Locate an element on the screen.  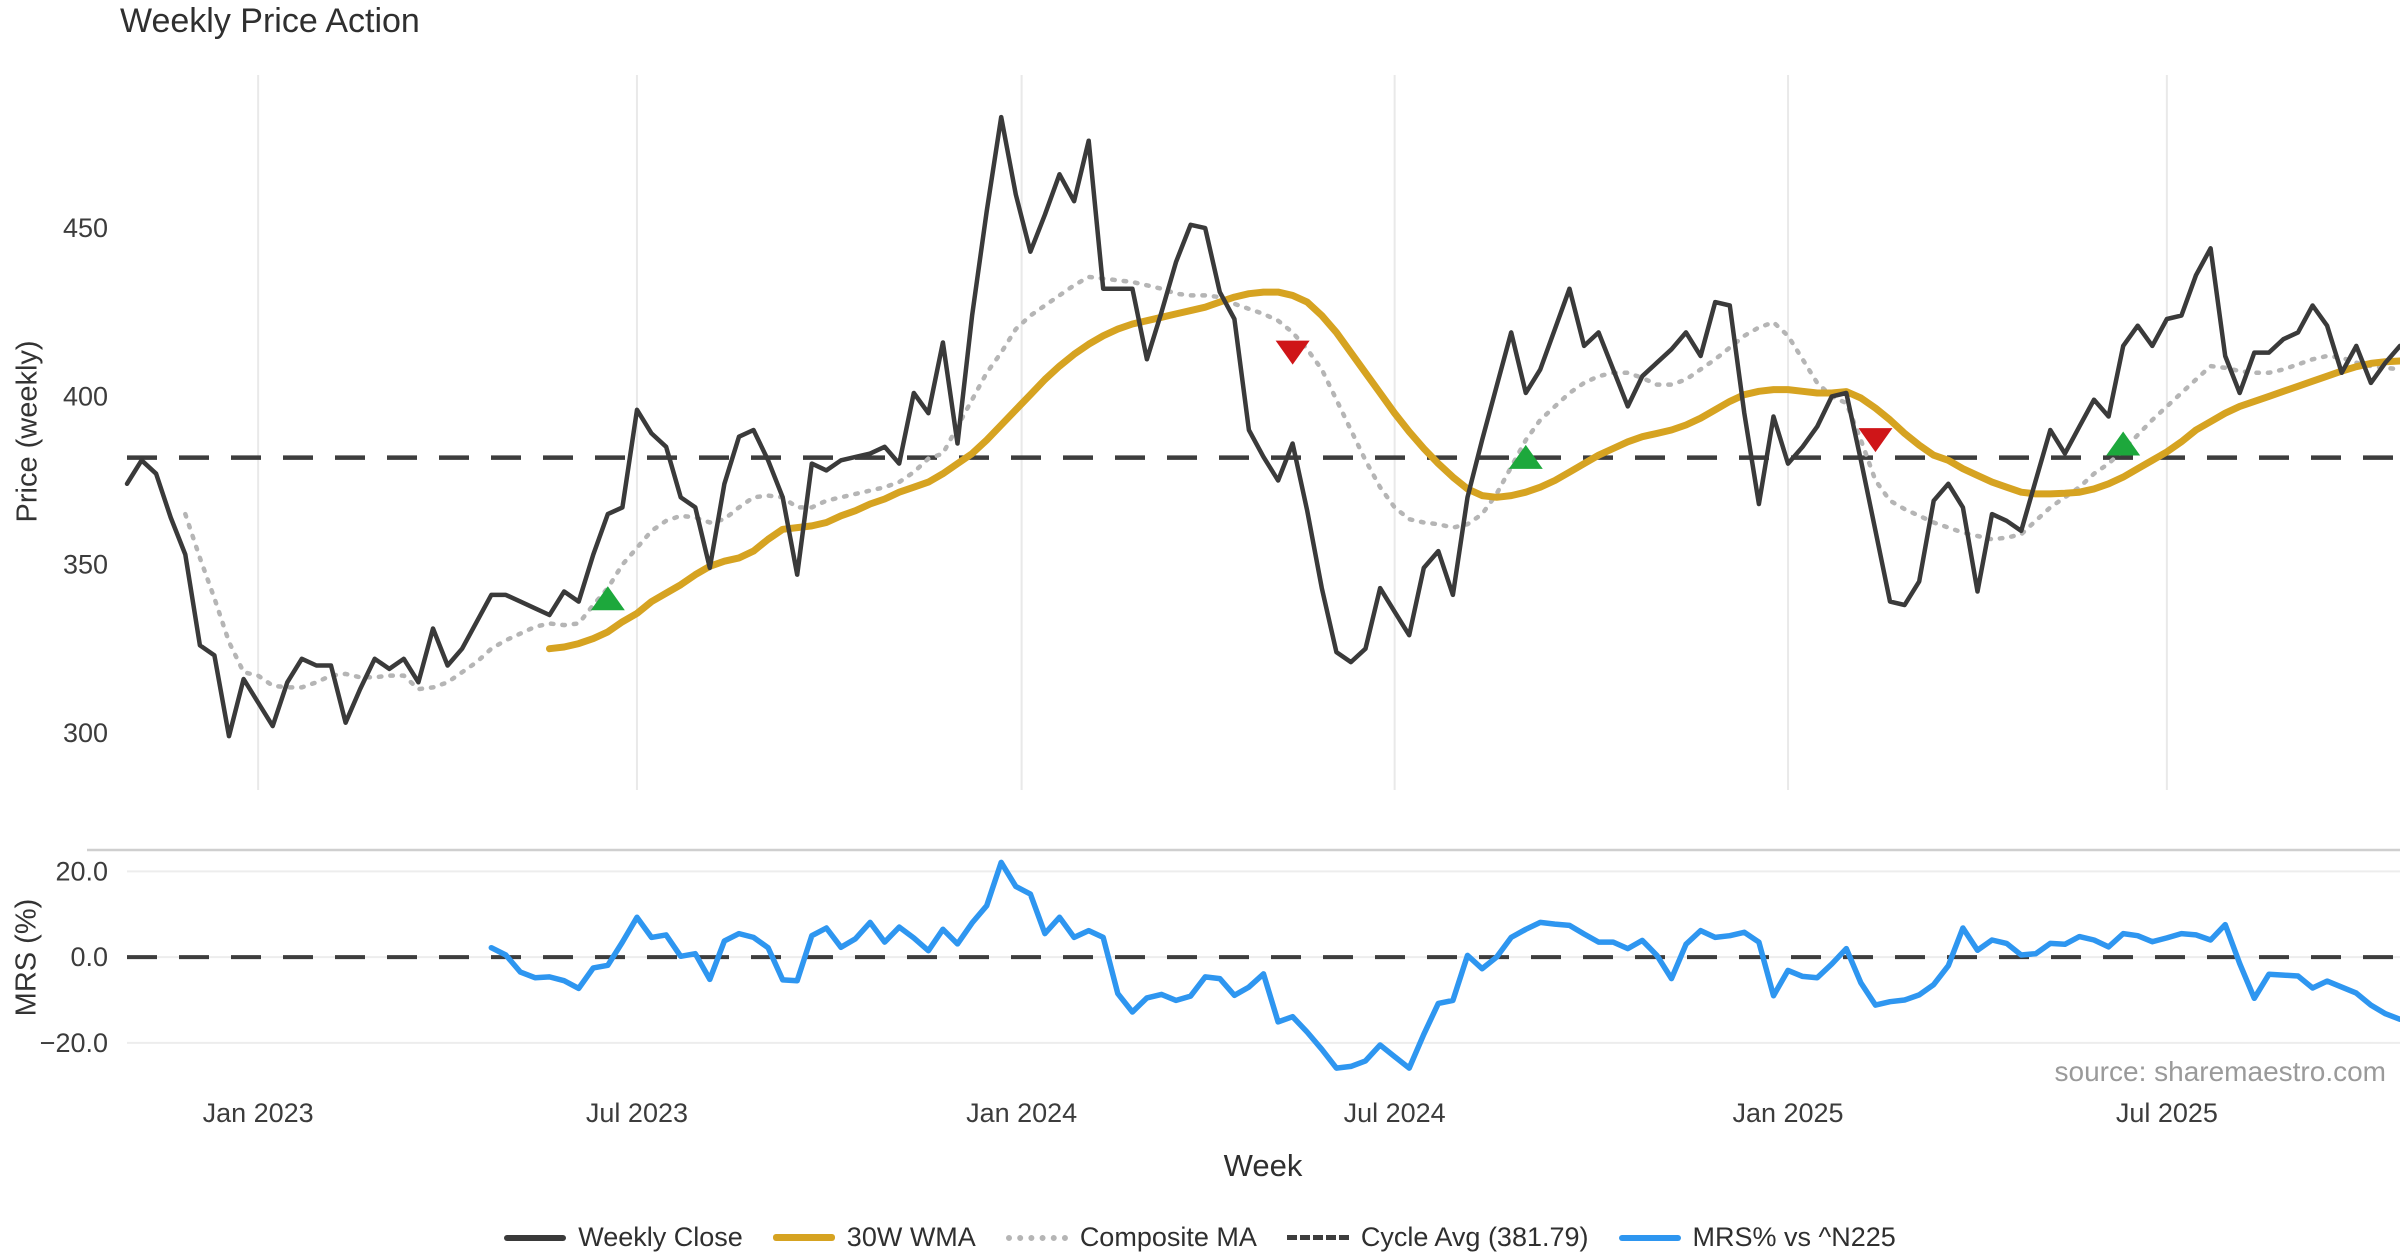
legend-label: 30W WMA is located at coordinates (911, 1237).